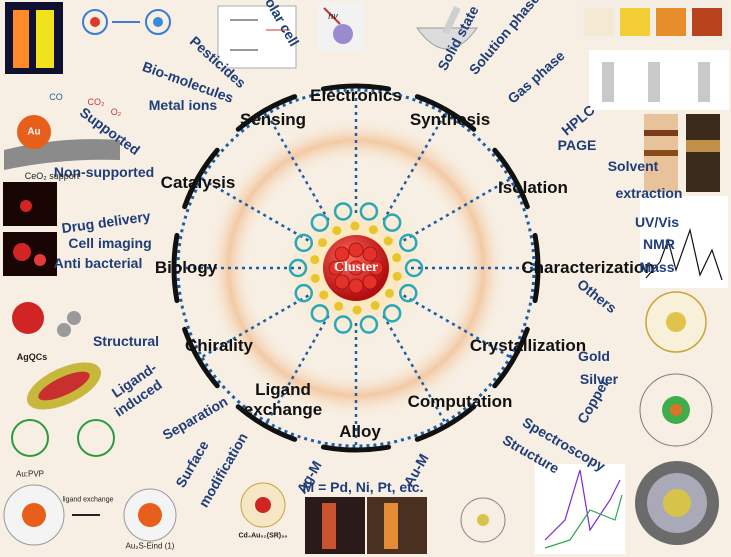  Describe the element at coordinates (198, 182) in the screenshot. I see `hub-catalysis: Catalysis` at that location.